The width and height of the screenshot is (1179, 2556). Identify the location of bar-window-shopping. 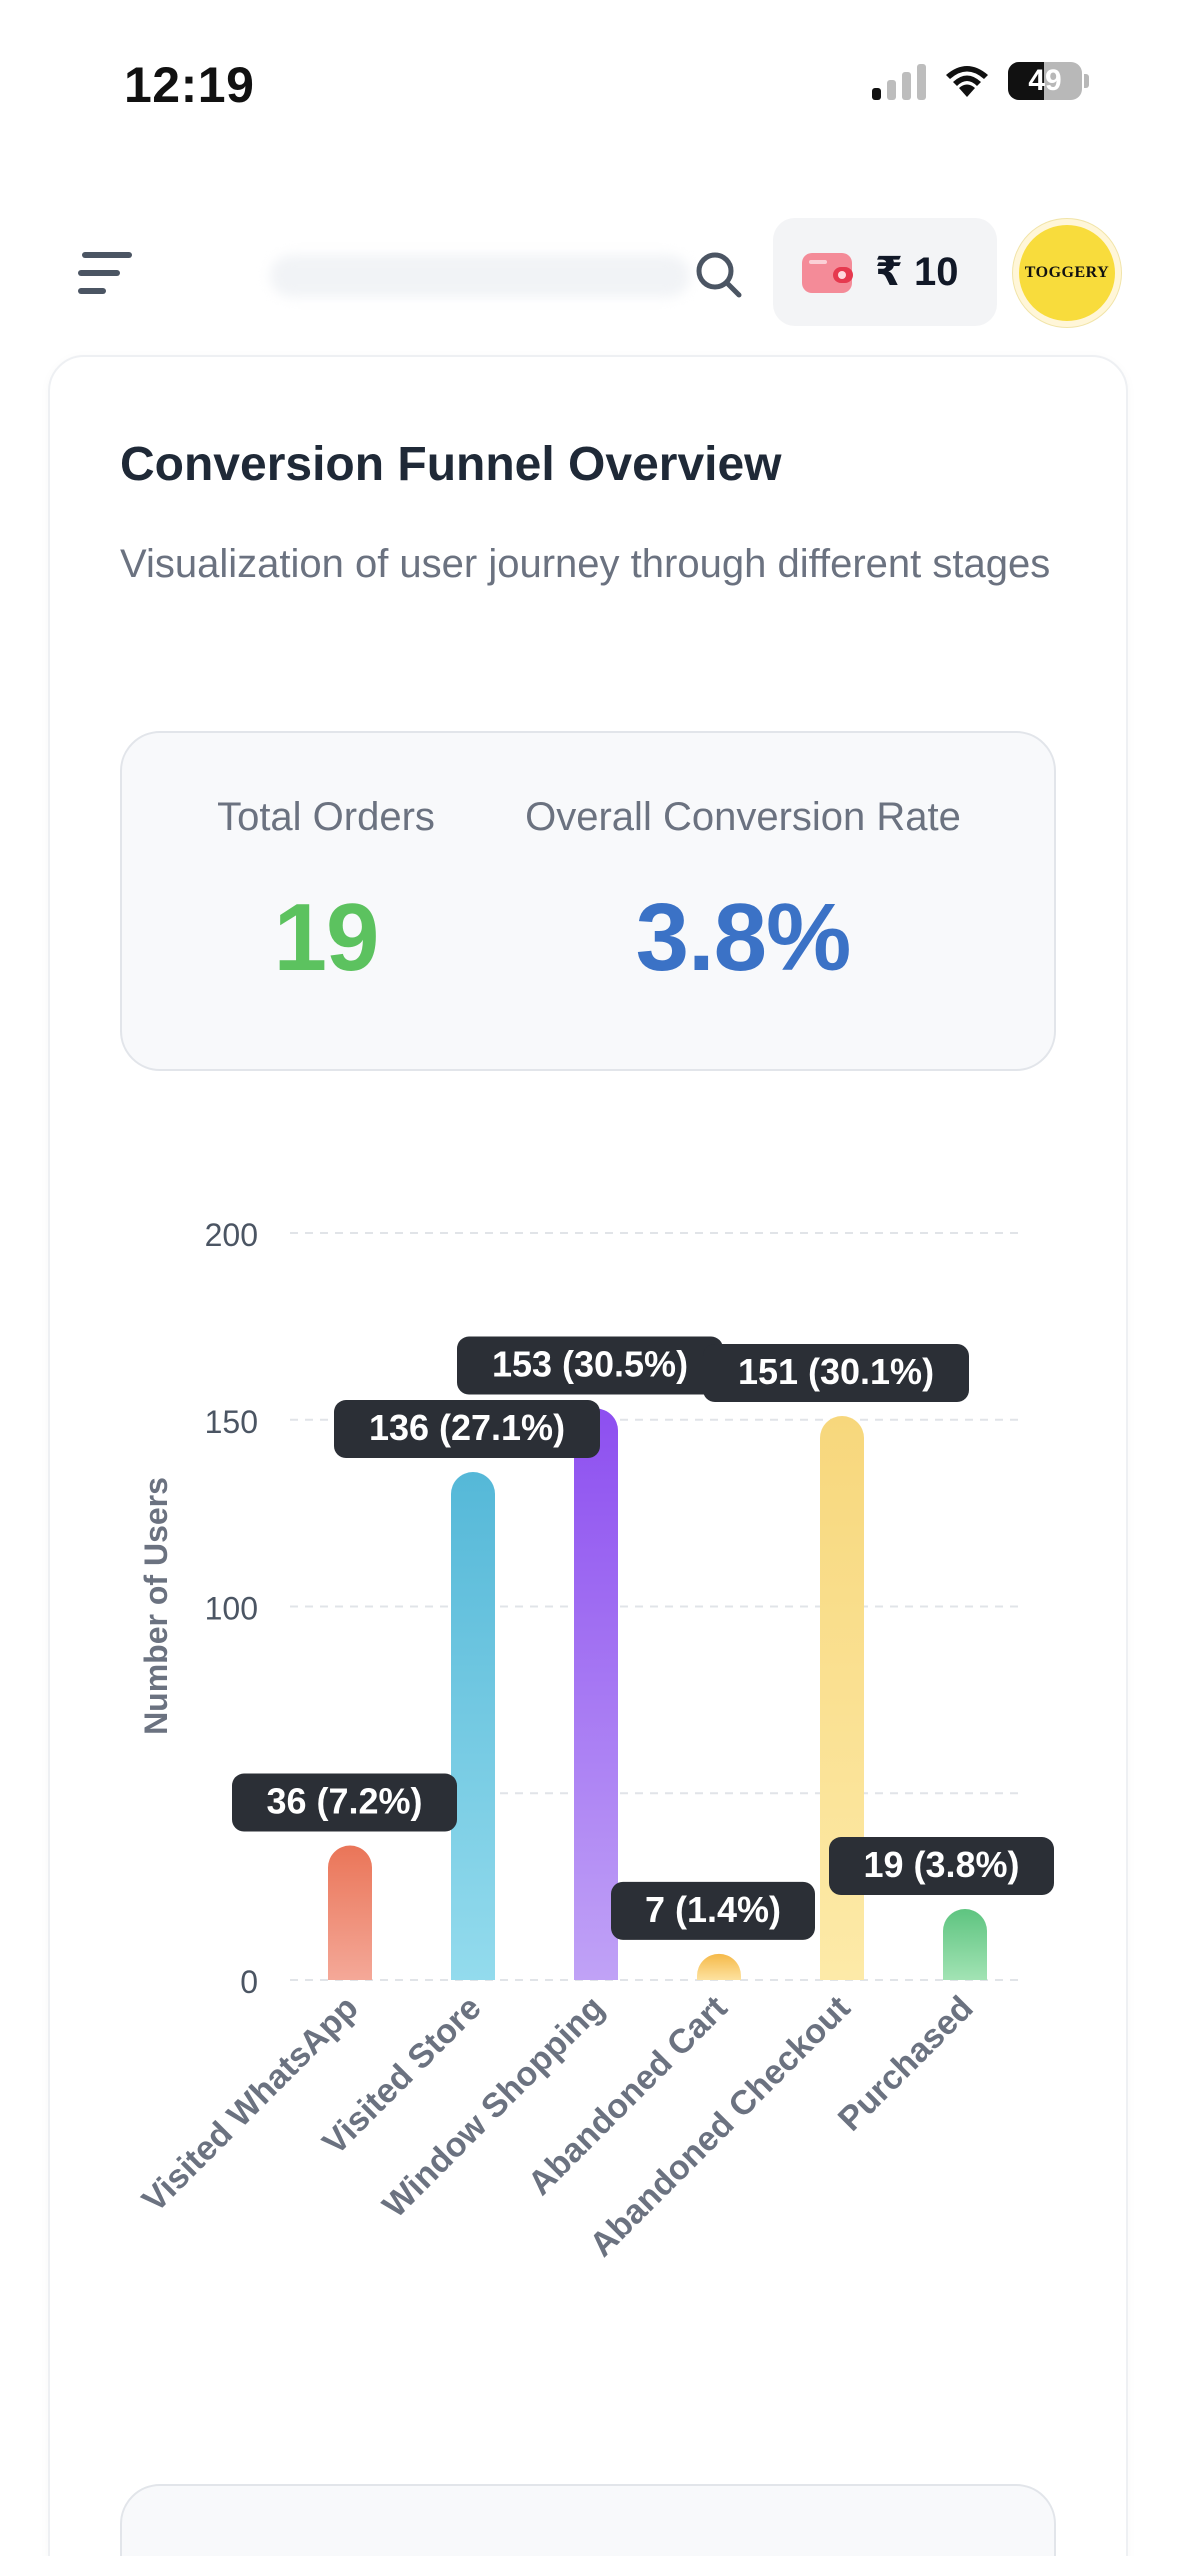
(596, 1694).